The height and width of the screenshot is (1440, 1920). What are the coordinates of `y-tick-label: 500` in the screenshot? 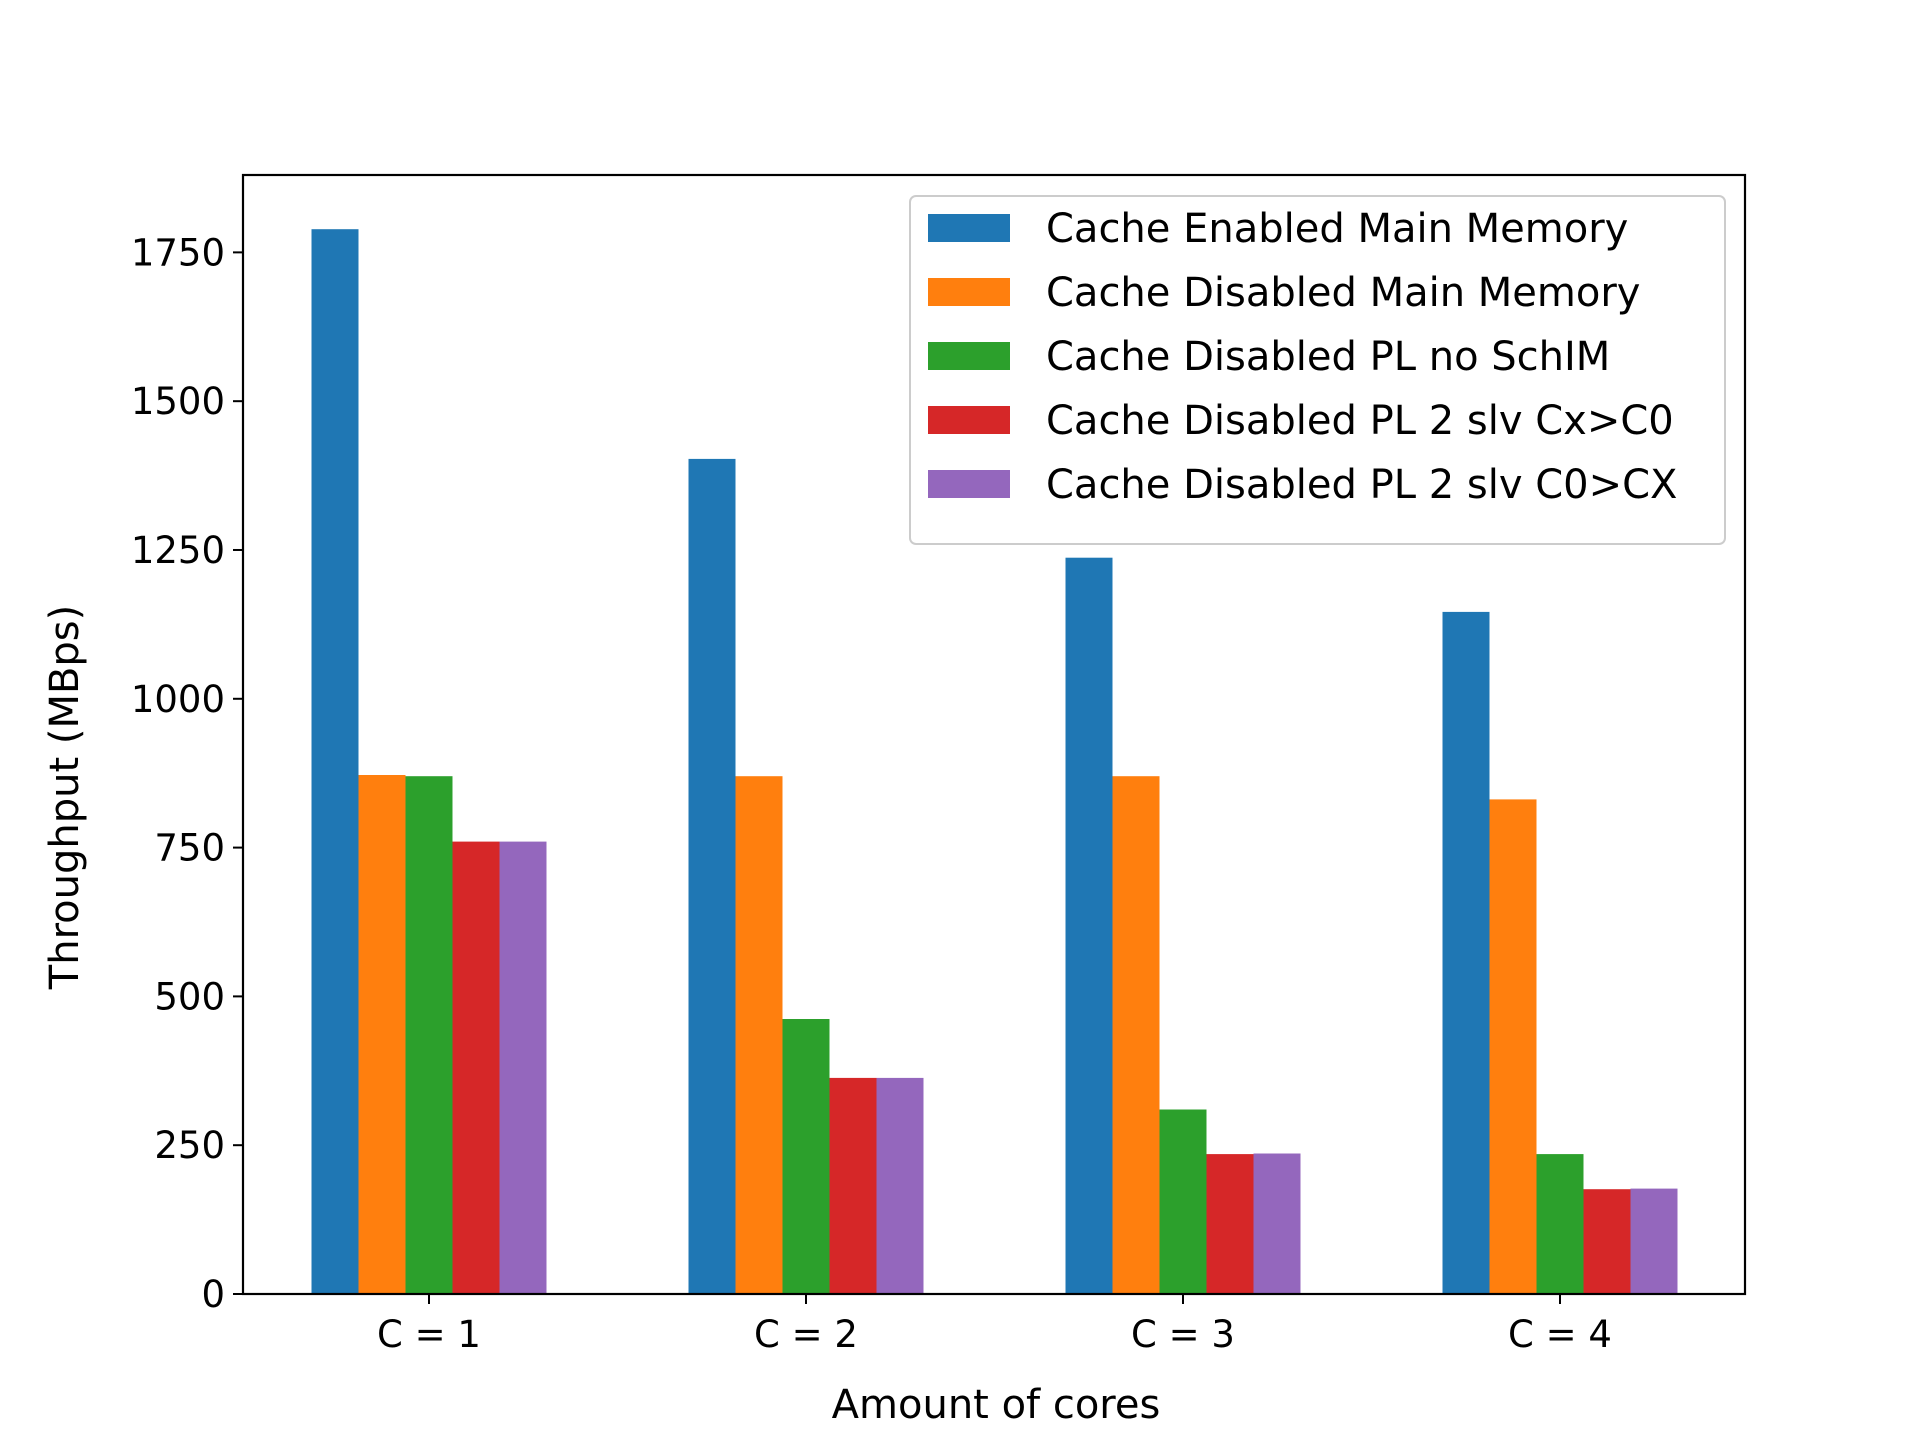 It's located at (189, 996).